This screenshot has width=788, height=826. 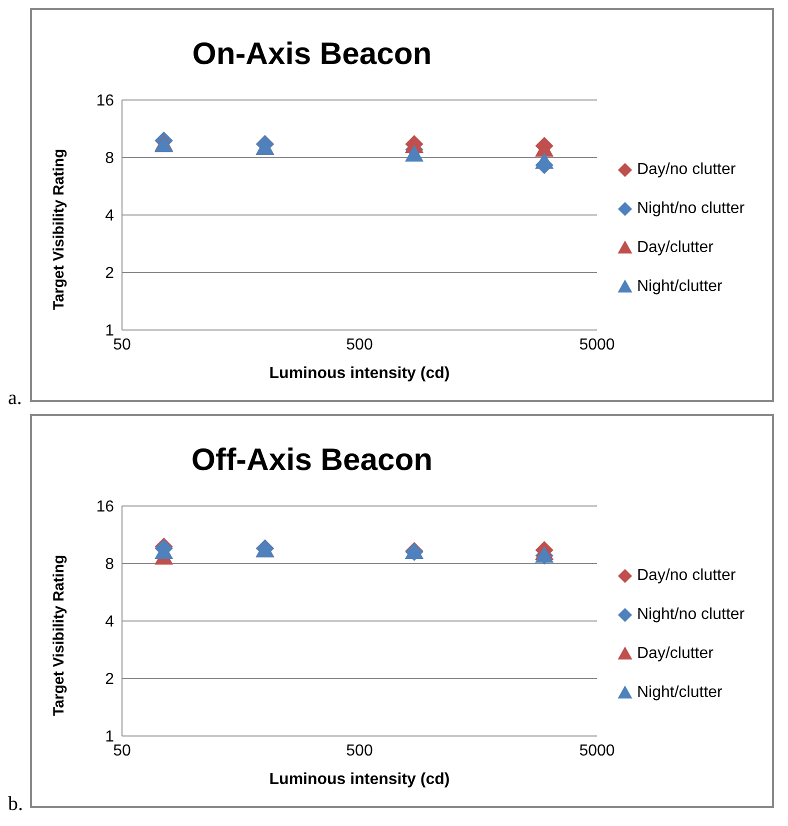 I want to click on chart-title: On-Axis Beacon, so click(x=312, y=54).